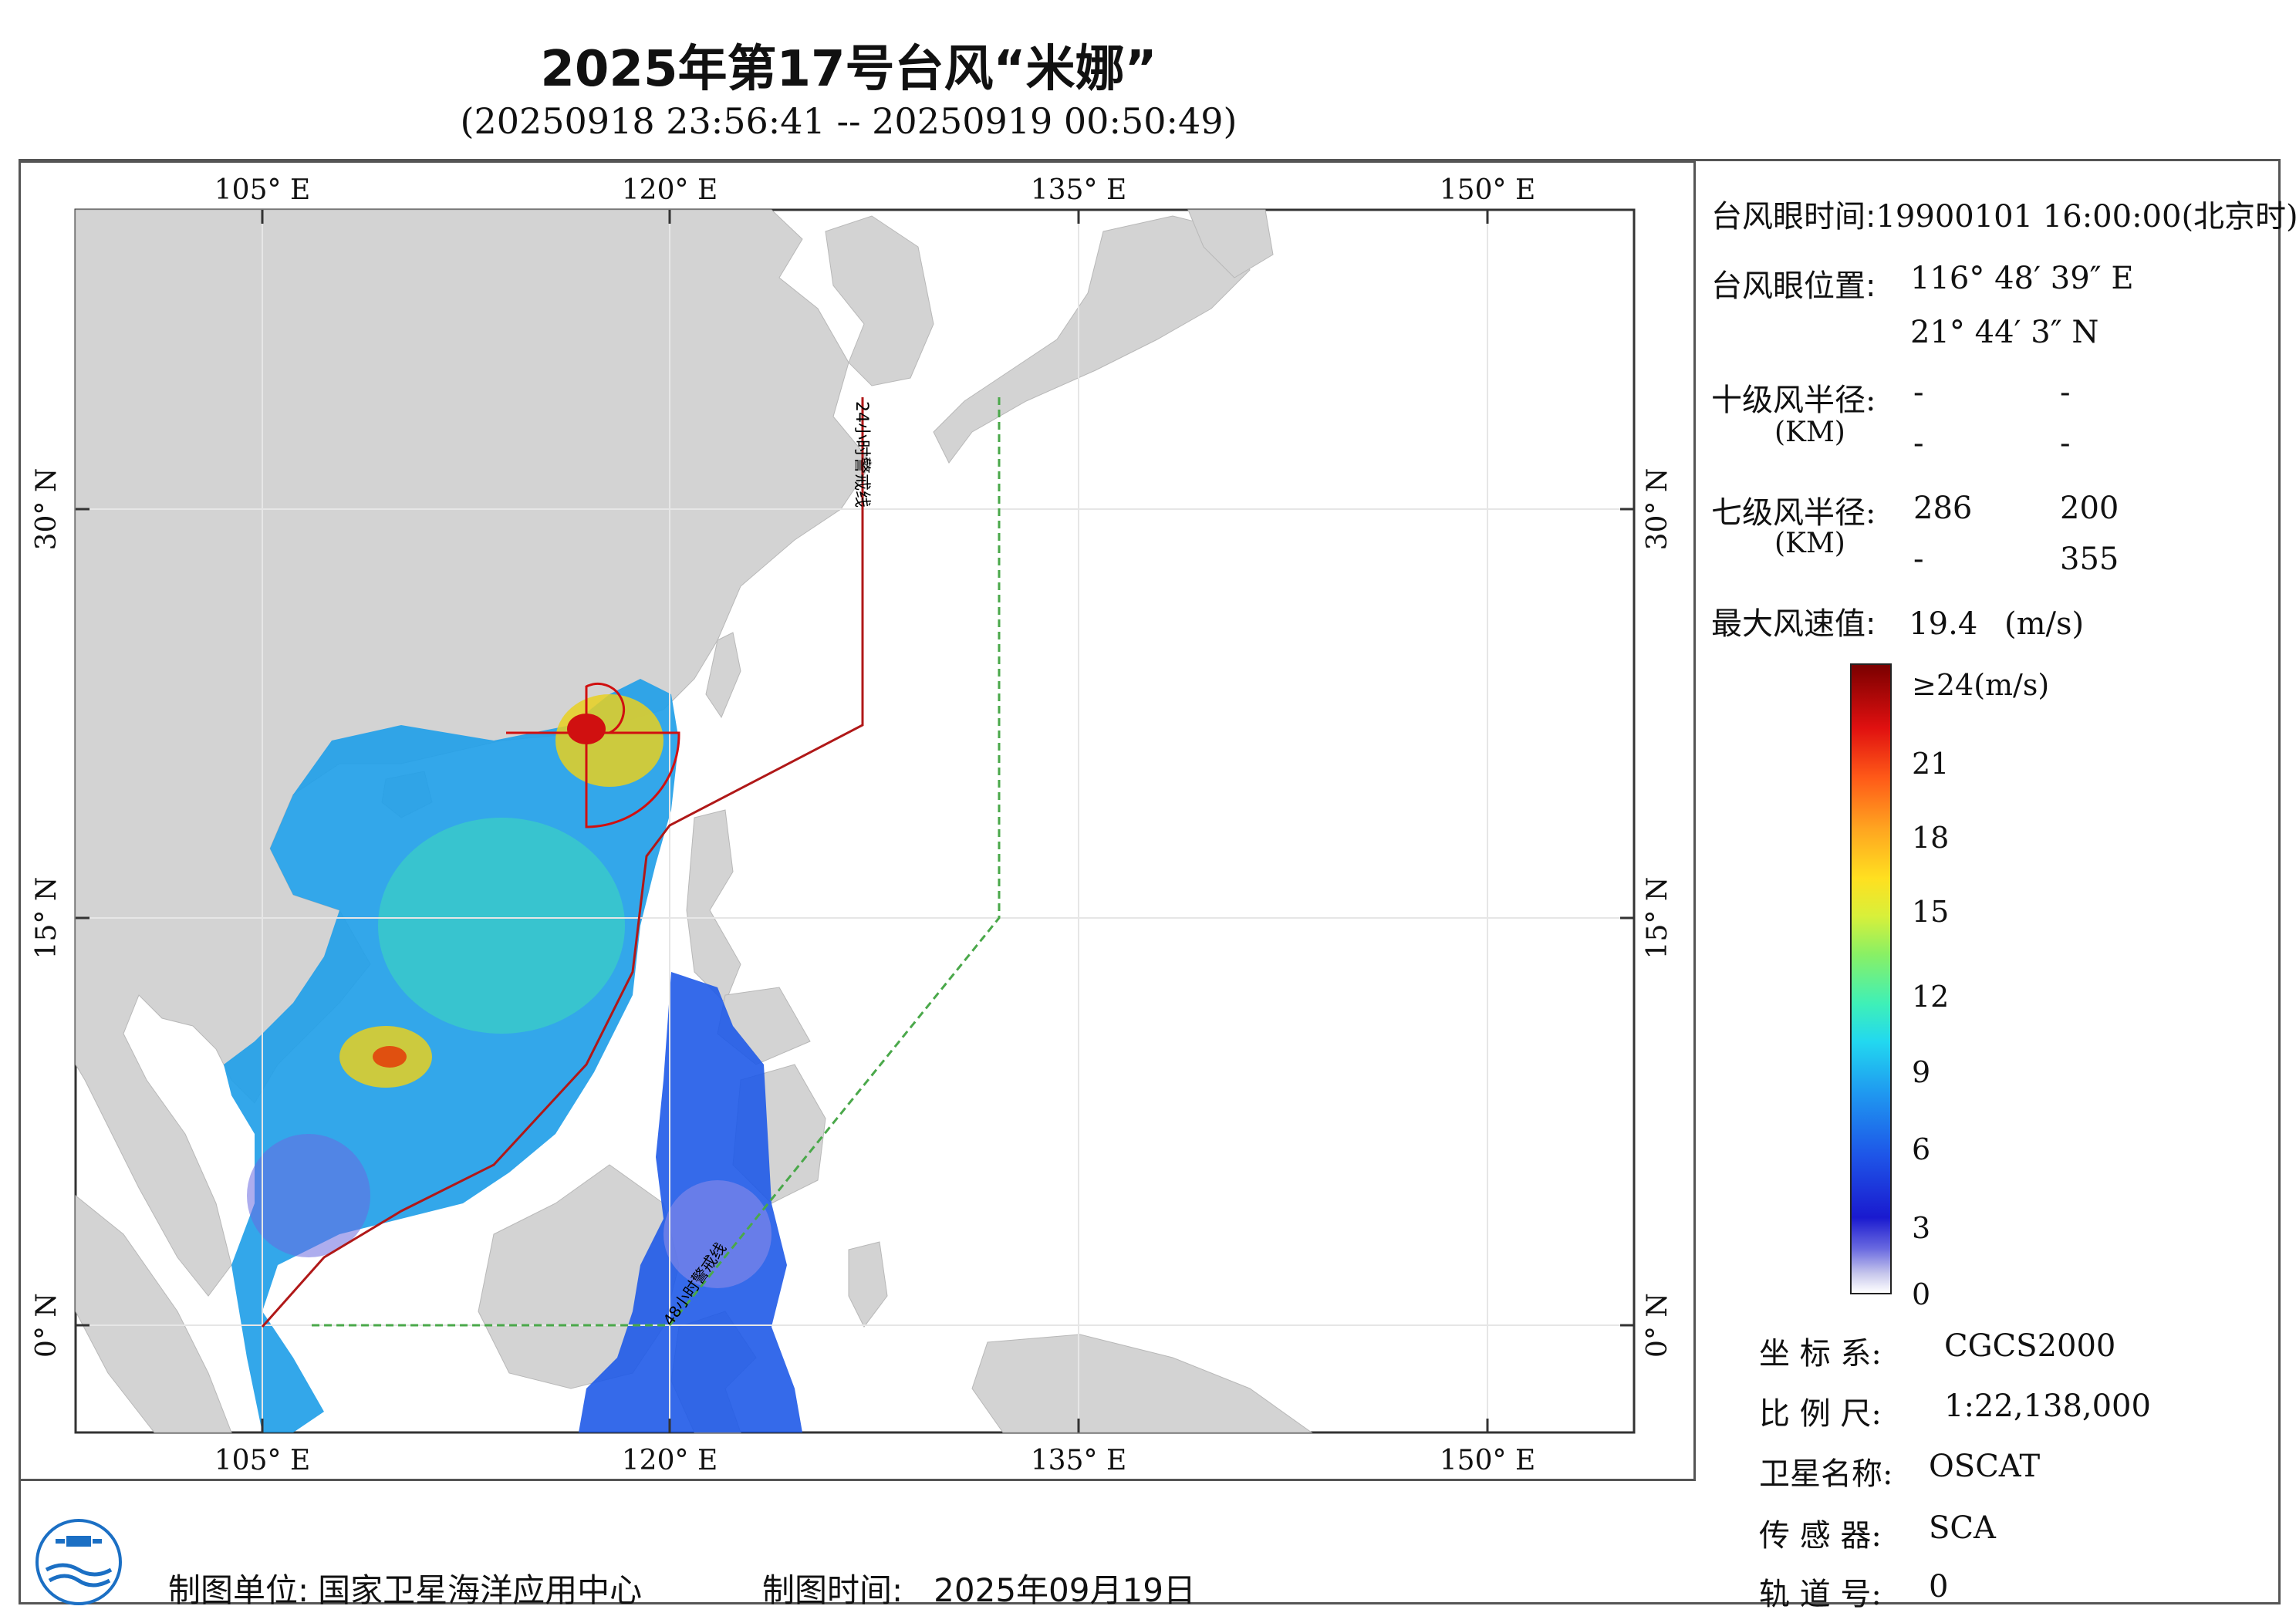  I want to click on max-wind-row: 最大风速值: 19.4 (m/s), so click(1897, 621).